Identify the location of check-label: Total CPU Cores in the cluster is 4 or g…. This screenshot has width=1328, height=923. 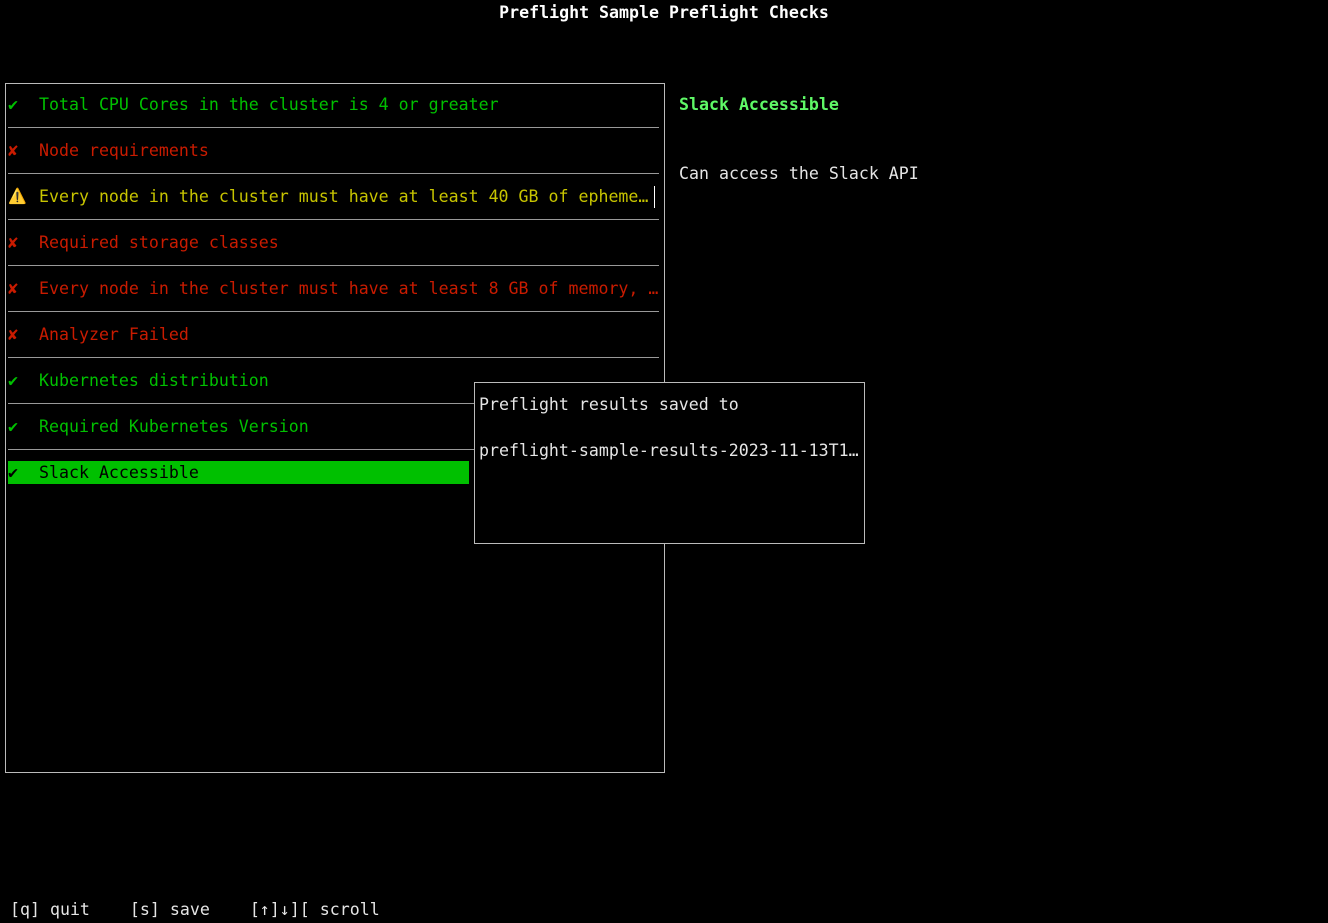
(269, 104).